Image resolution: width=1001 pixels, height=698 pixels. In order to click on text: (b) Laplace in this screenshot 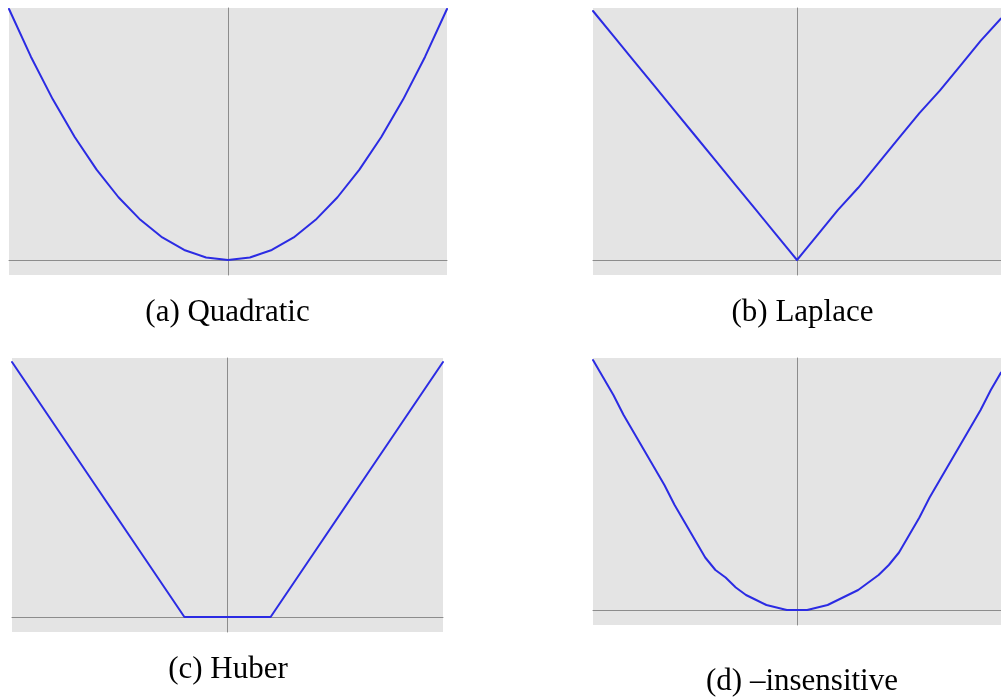, I will do `click(802, 310)`.